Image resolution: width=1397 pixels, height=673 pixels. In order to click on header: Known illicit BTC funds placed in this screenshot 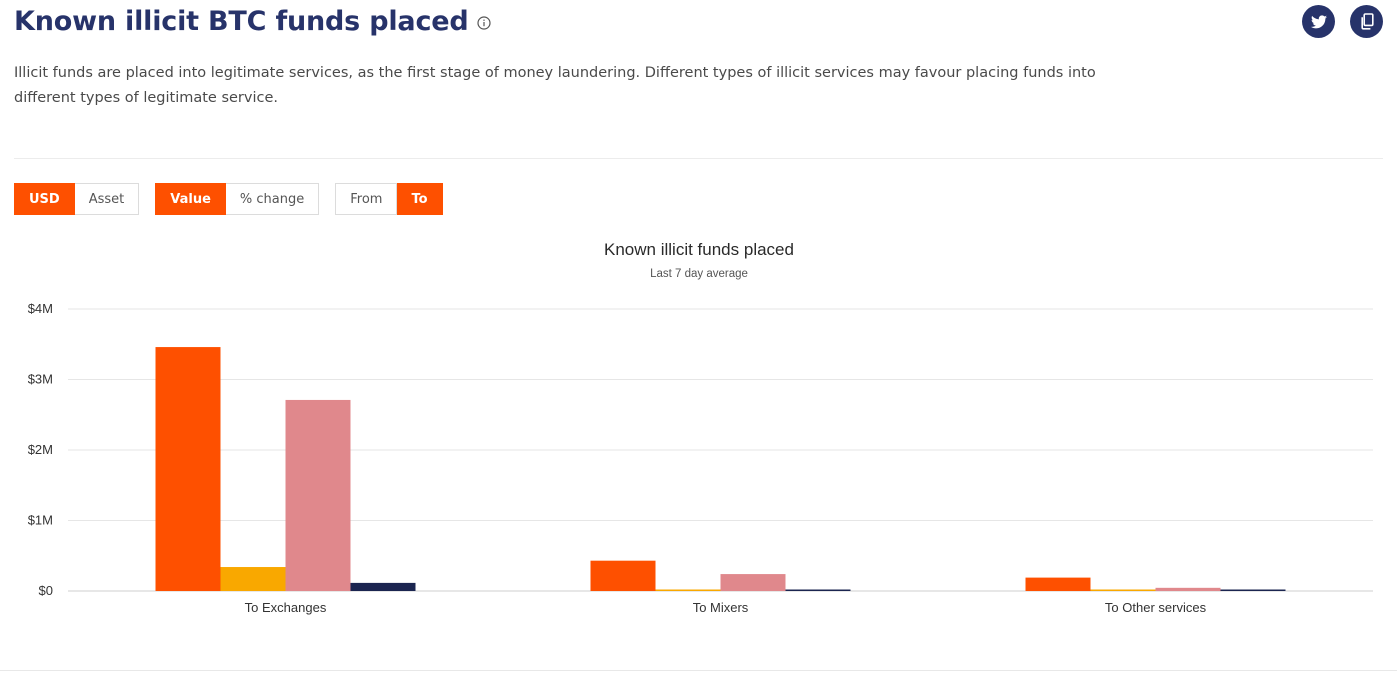, I will do `click(252, 21)`.